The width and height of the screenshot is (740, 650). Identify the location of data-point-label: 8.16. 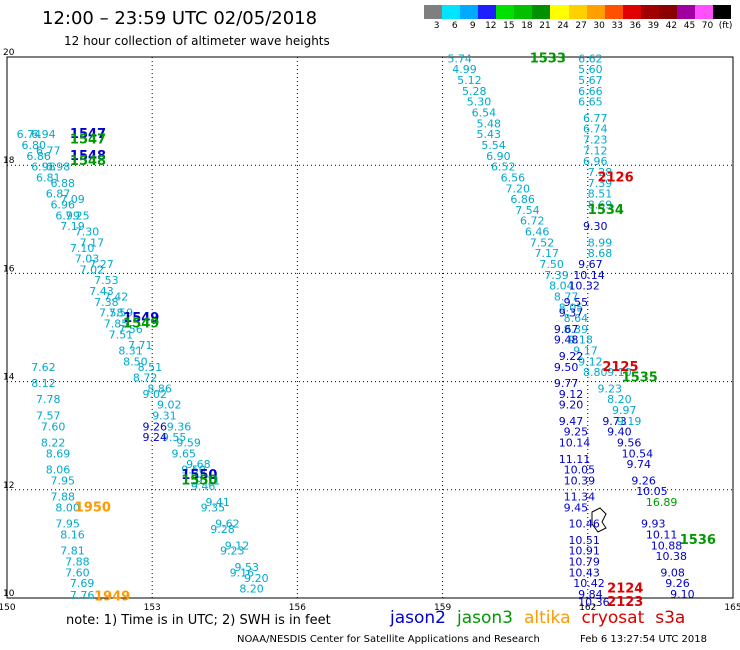
(72, 534).